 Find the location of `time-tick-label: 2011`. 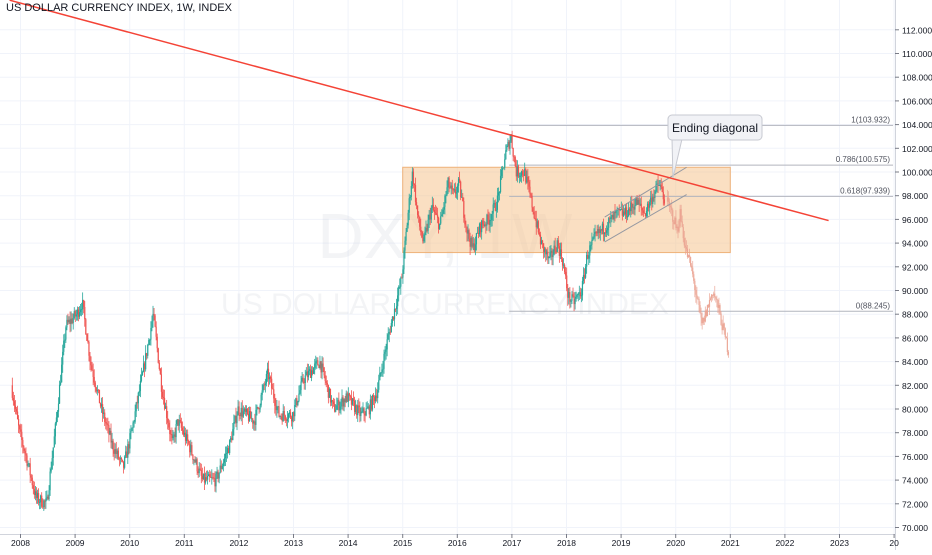

time-tick-label: 2011 is located at coordinates (184, 543).